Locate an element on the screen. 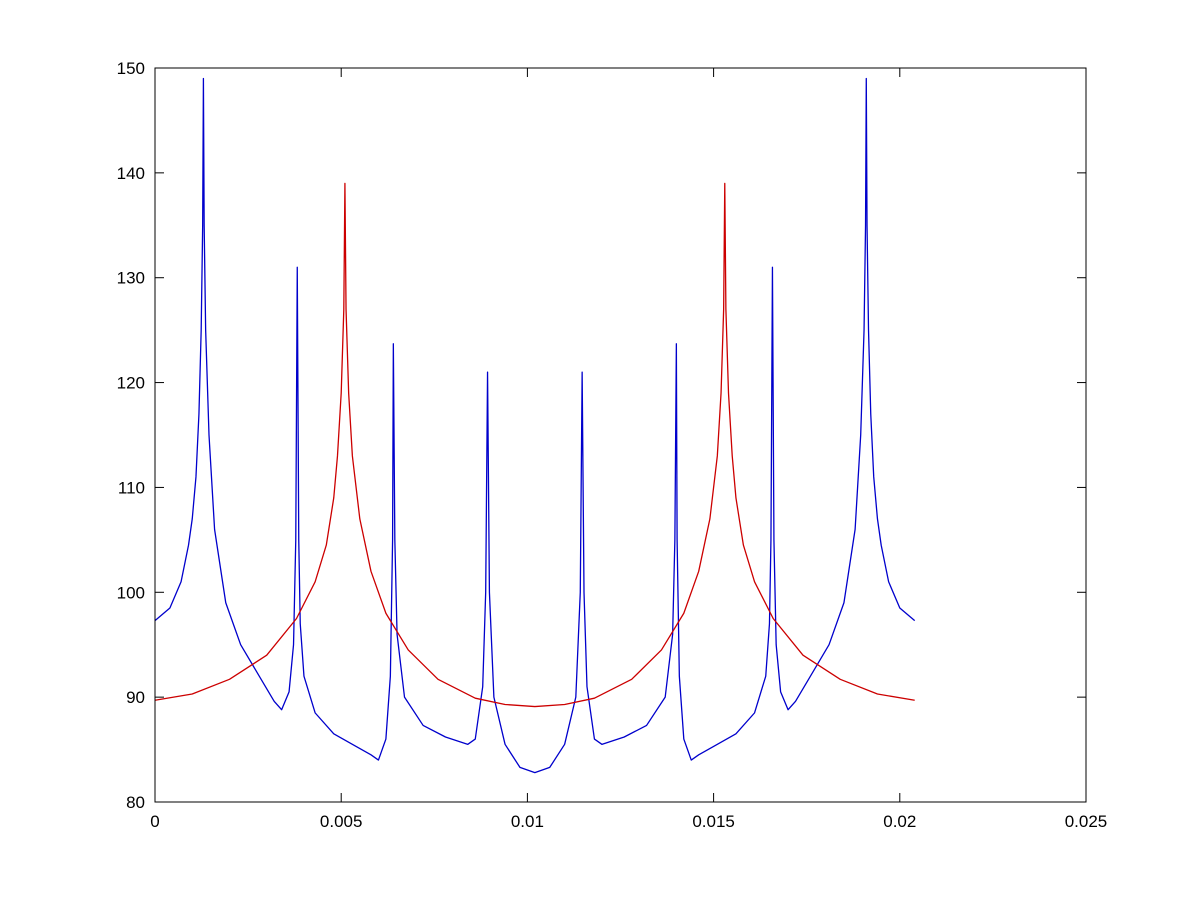 The height and width of the screenshot is (900, 1200). x-tick-label: 0.025 is located at coordinates (1086, 821).